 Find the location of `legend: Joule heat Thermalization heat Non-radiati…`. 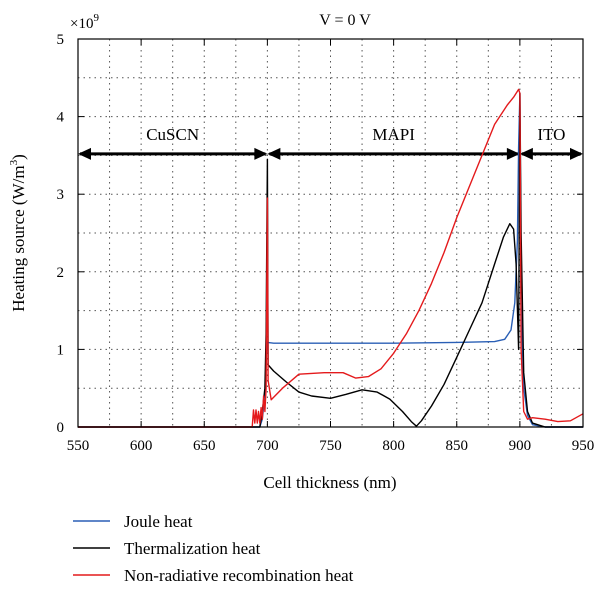

legend: Joule heat Thermalization heat Non-radiati… is located at coordinates (213, 548).